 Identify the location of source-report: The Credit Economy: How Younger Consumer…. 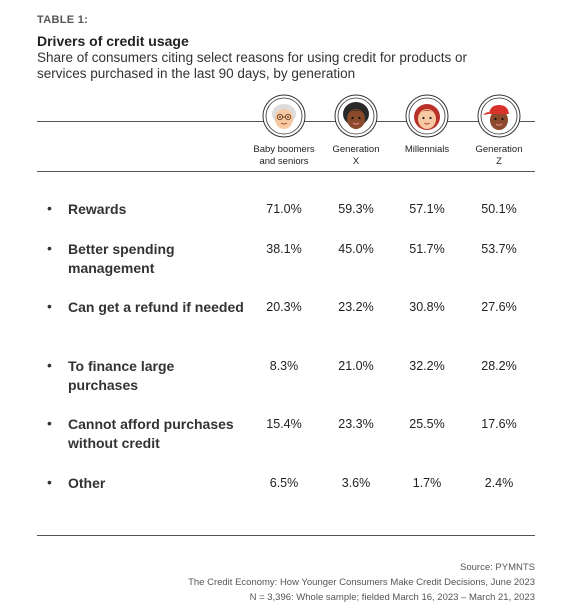
(361, 582).